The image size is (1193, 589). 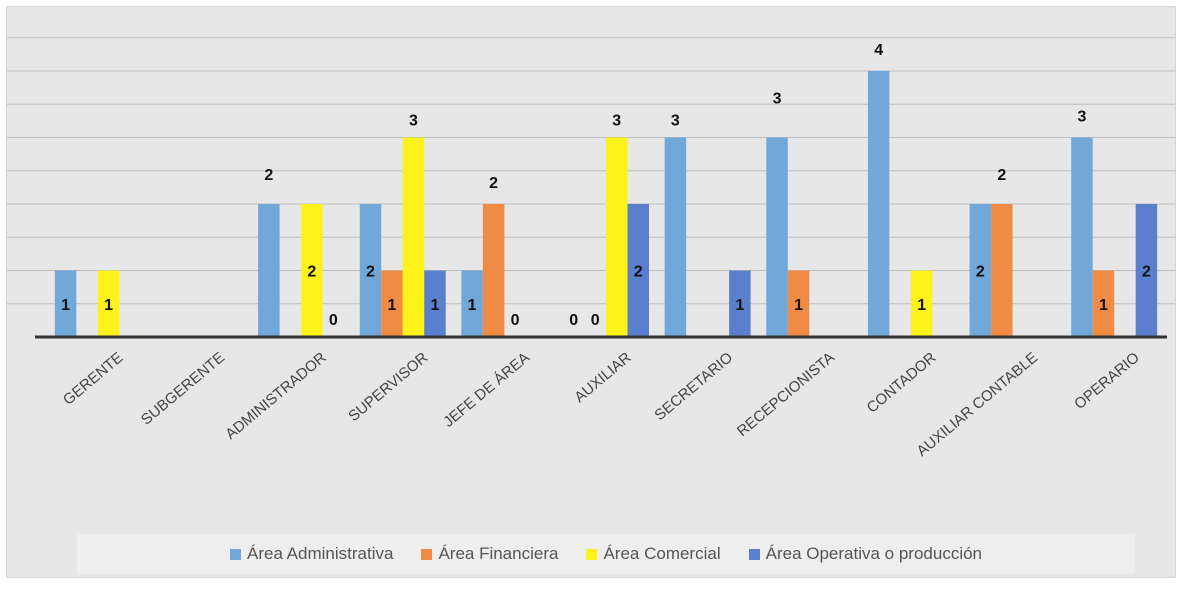 I want to click on bar-area-comercial-gerente, so click(x=108, y=303).